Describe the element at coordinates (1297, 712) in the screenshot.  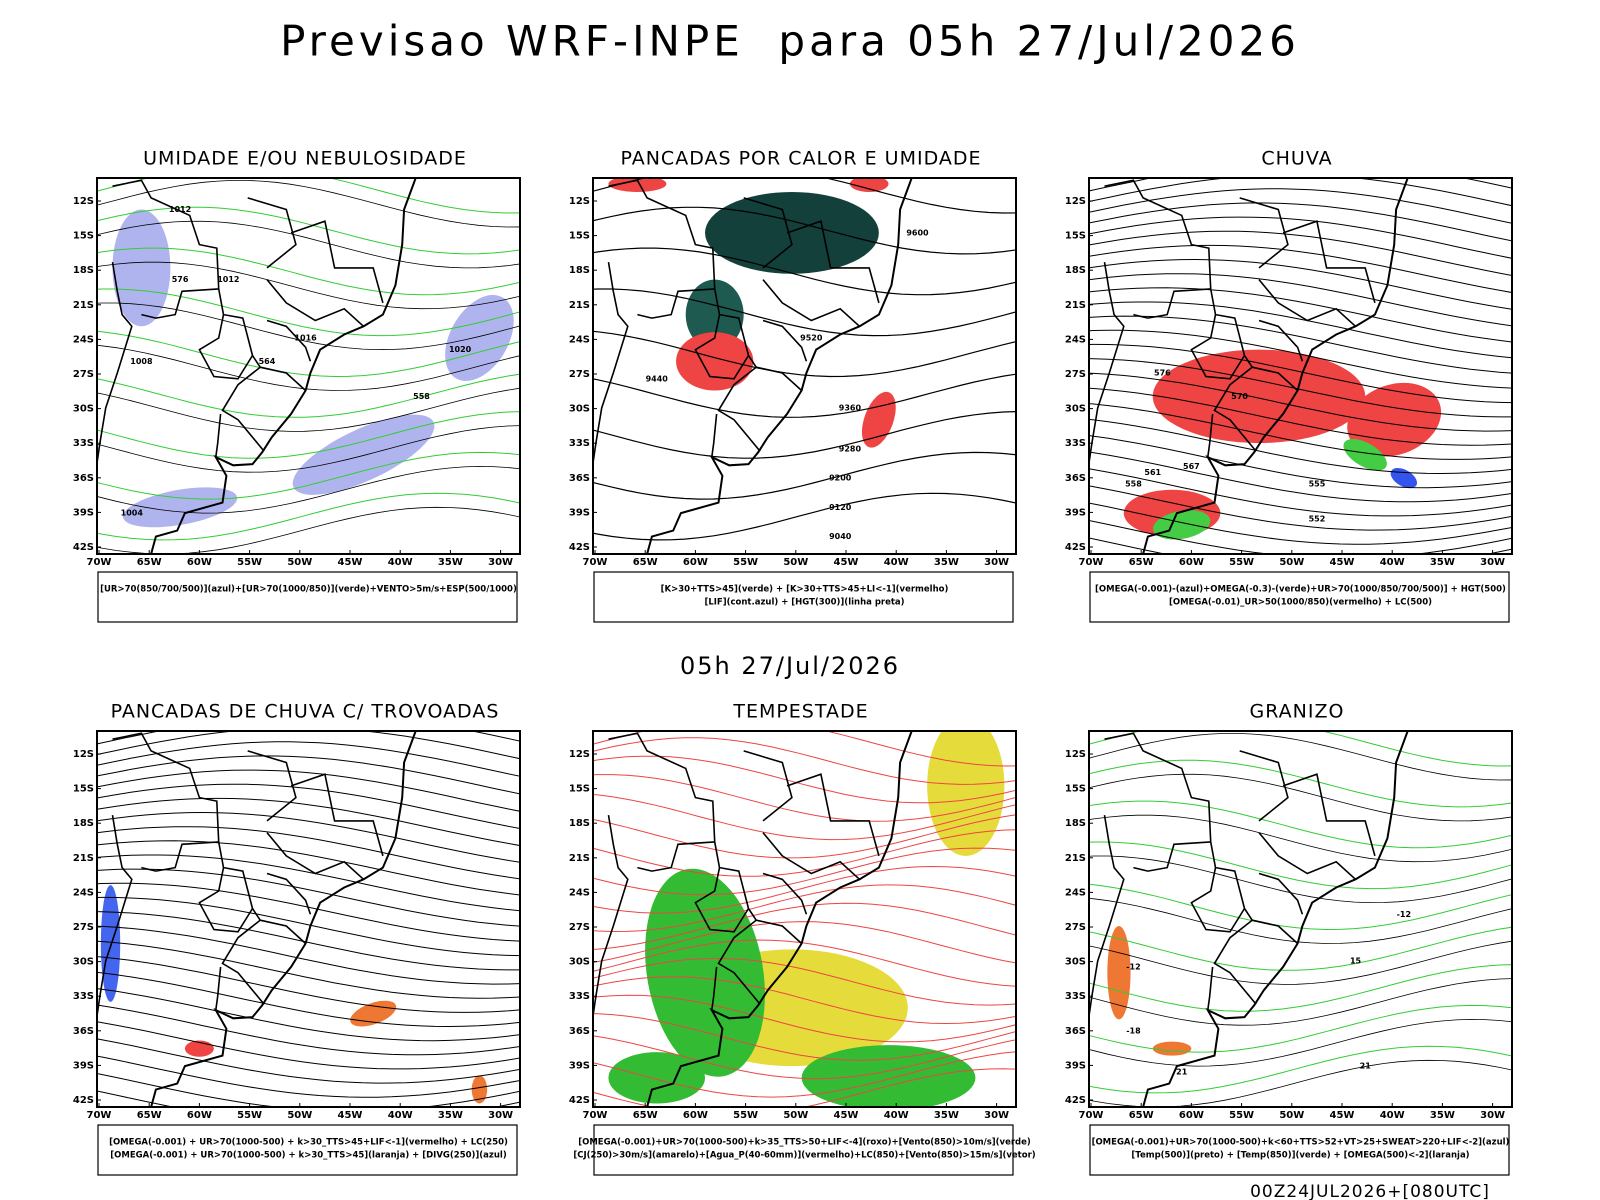
I see `panel-title: GRANIZO` at that location.